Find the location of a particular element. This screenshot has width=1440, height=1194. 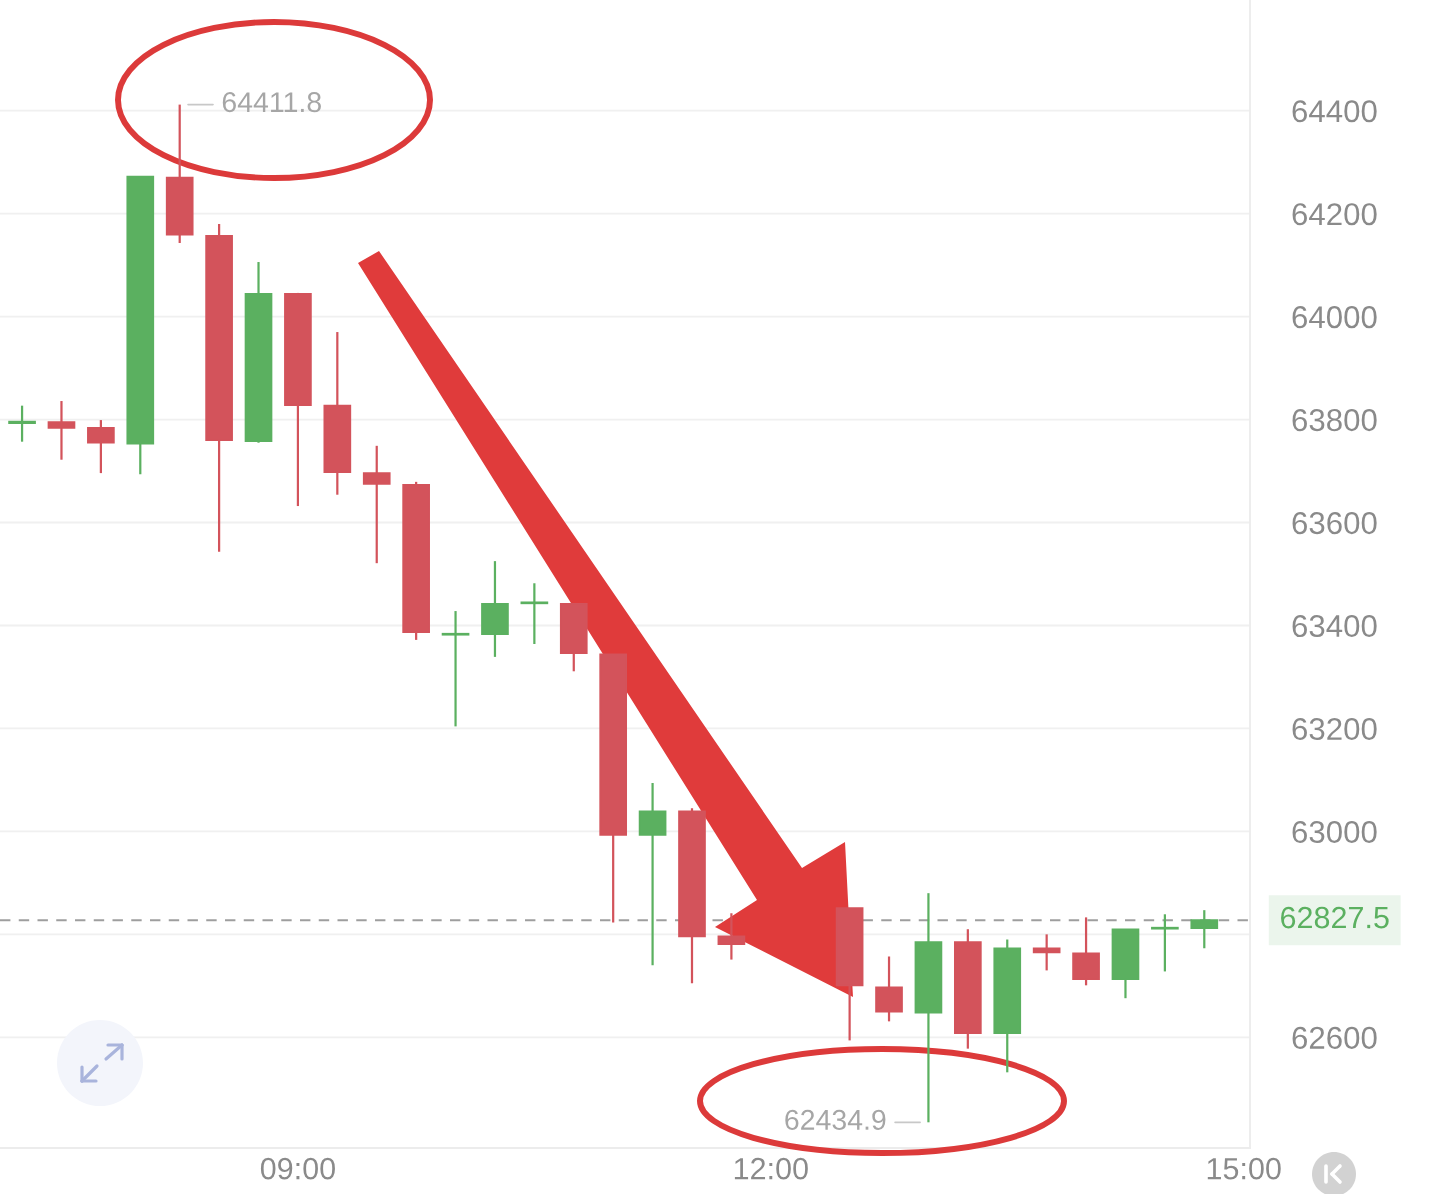

y-tick-label: 63400 is located at coordinates (1334, 626).